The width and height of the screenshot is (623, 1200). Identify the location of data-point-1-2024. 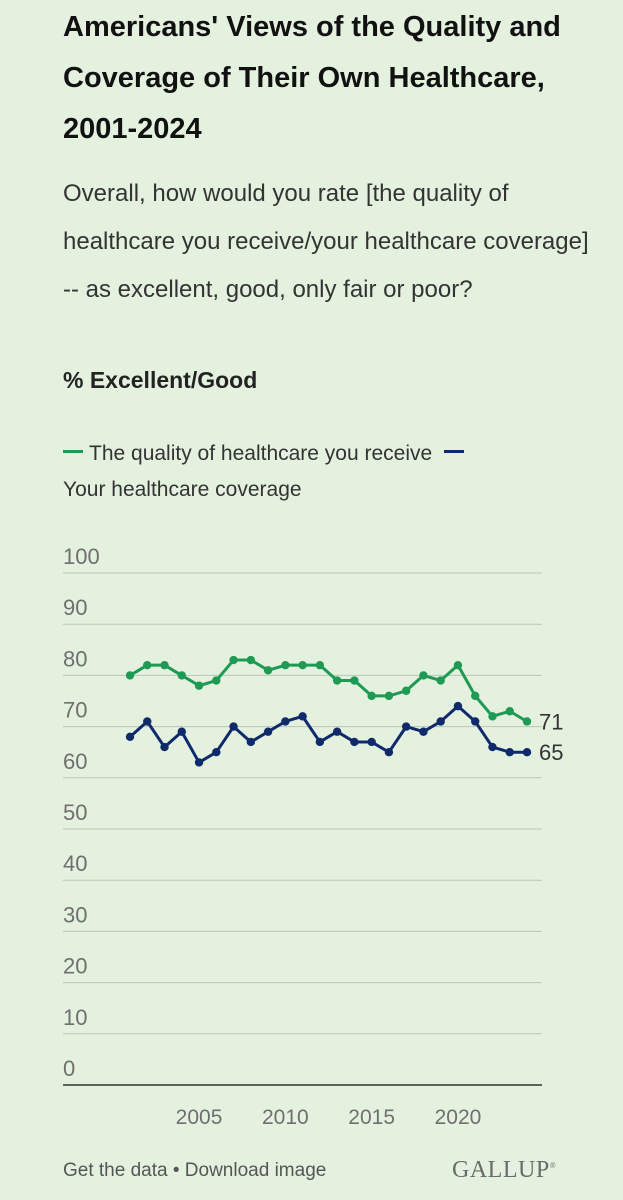
(527, 752).